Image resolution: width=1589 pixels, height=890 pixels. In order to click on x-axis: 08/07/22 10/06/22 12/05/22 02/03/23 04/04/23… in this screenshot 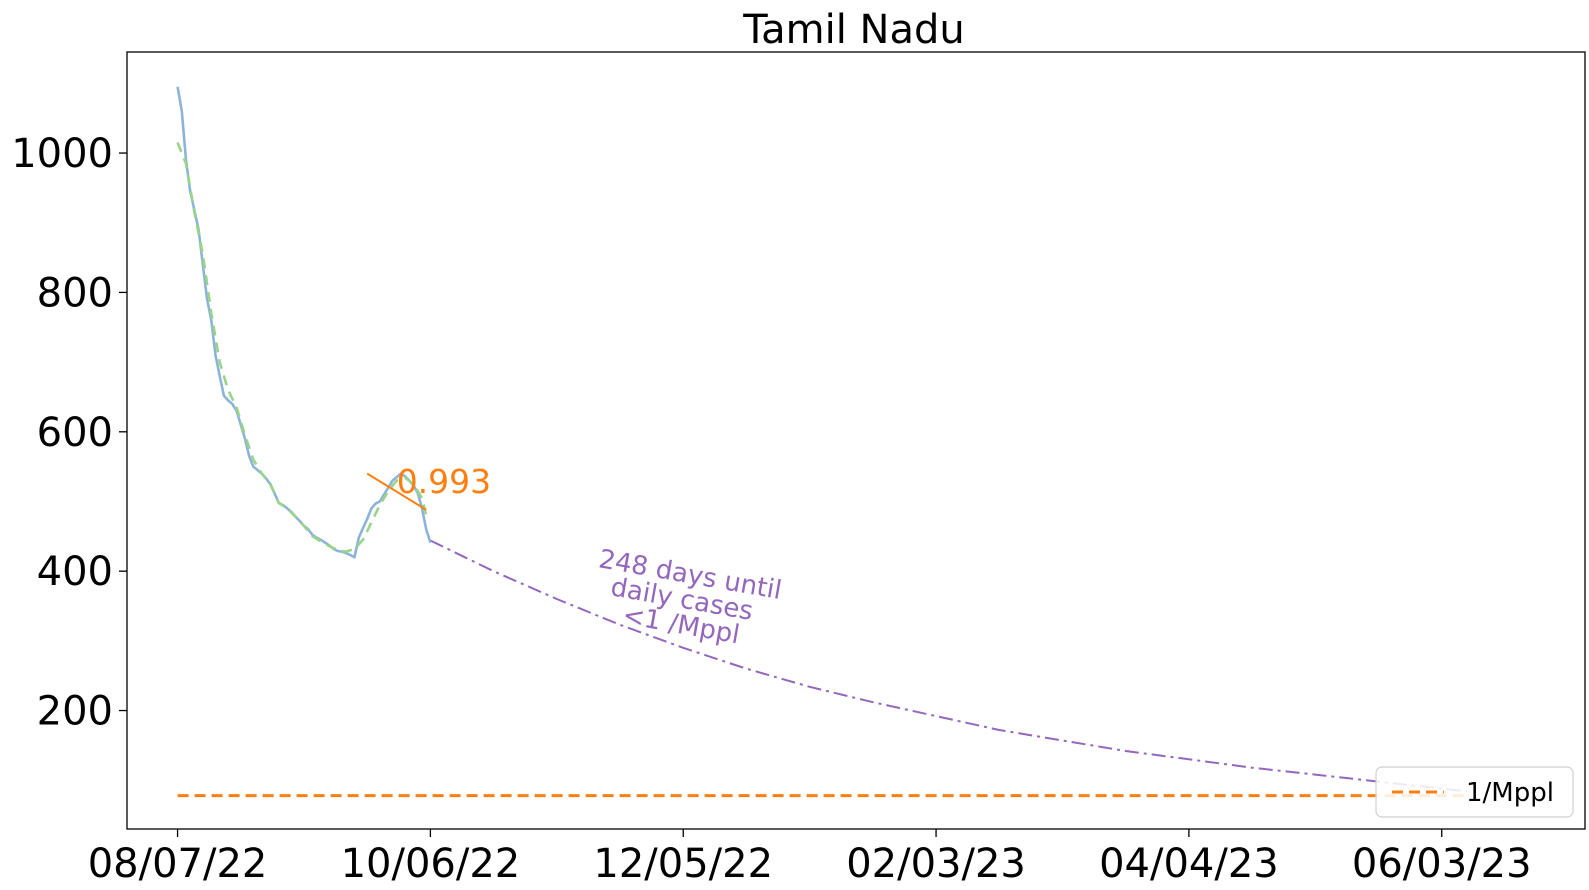, I will do `click(810, 858)`.